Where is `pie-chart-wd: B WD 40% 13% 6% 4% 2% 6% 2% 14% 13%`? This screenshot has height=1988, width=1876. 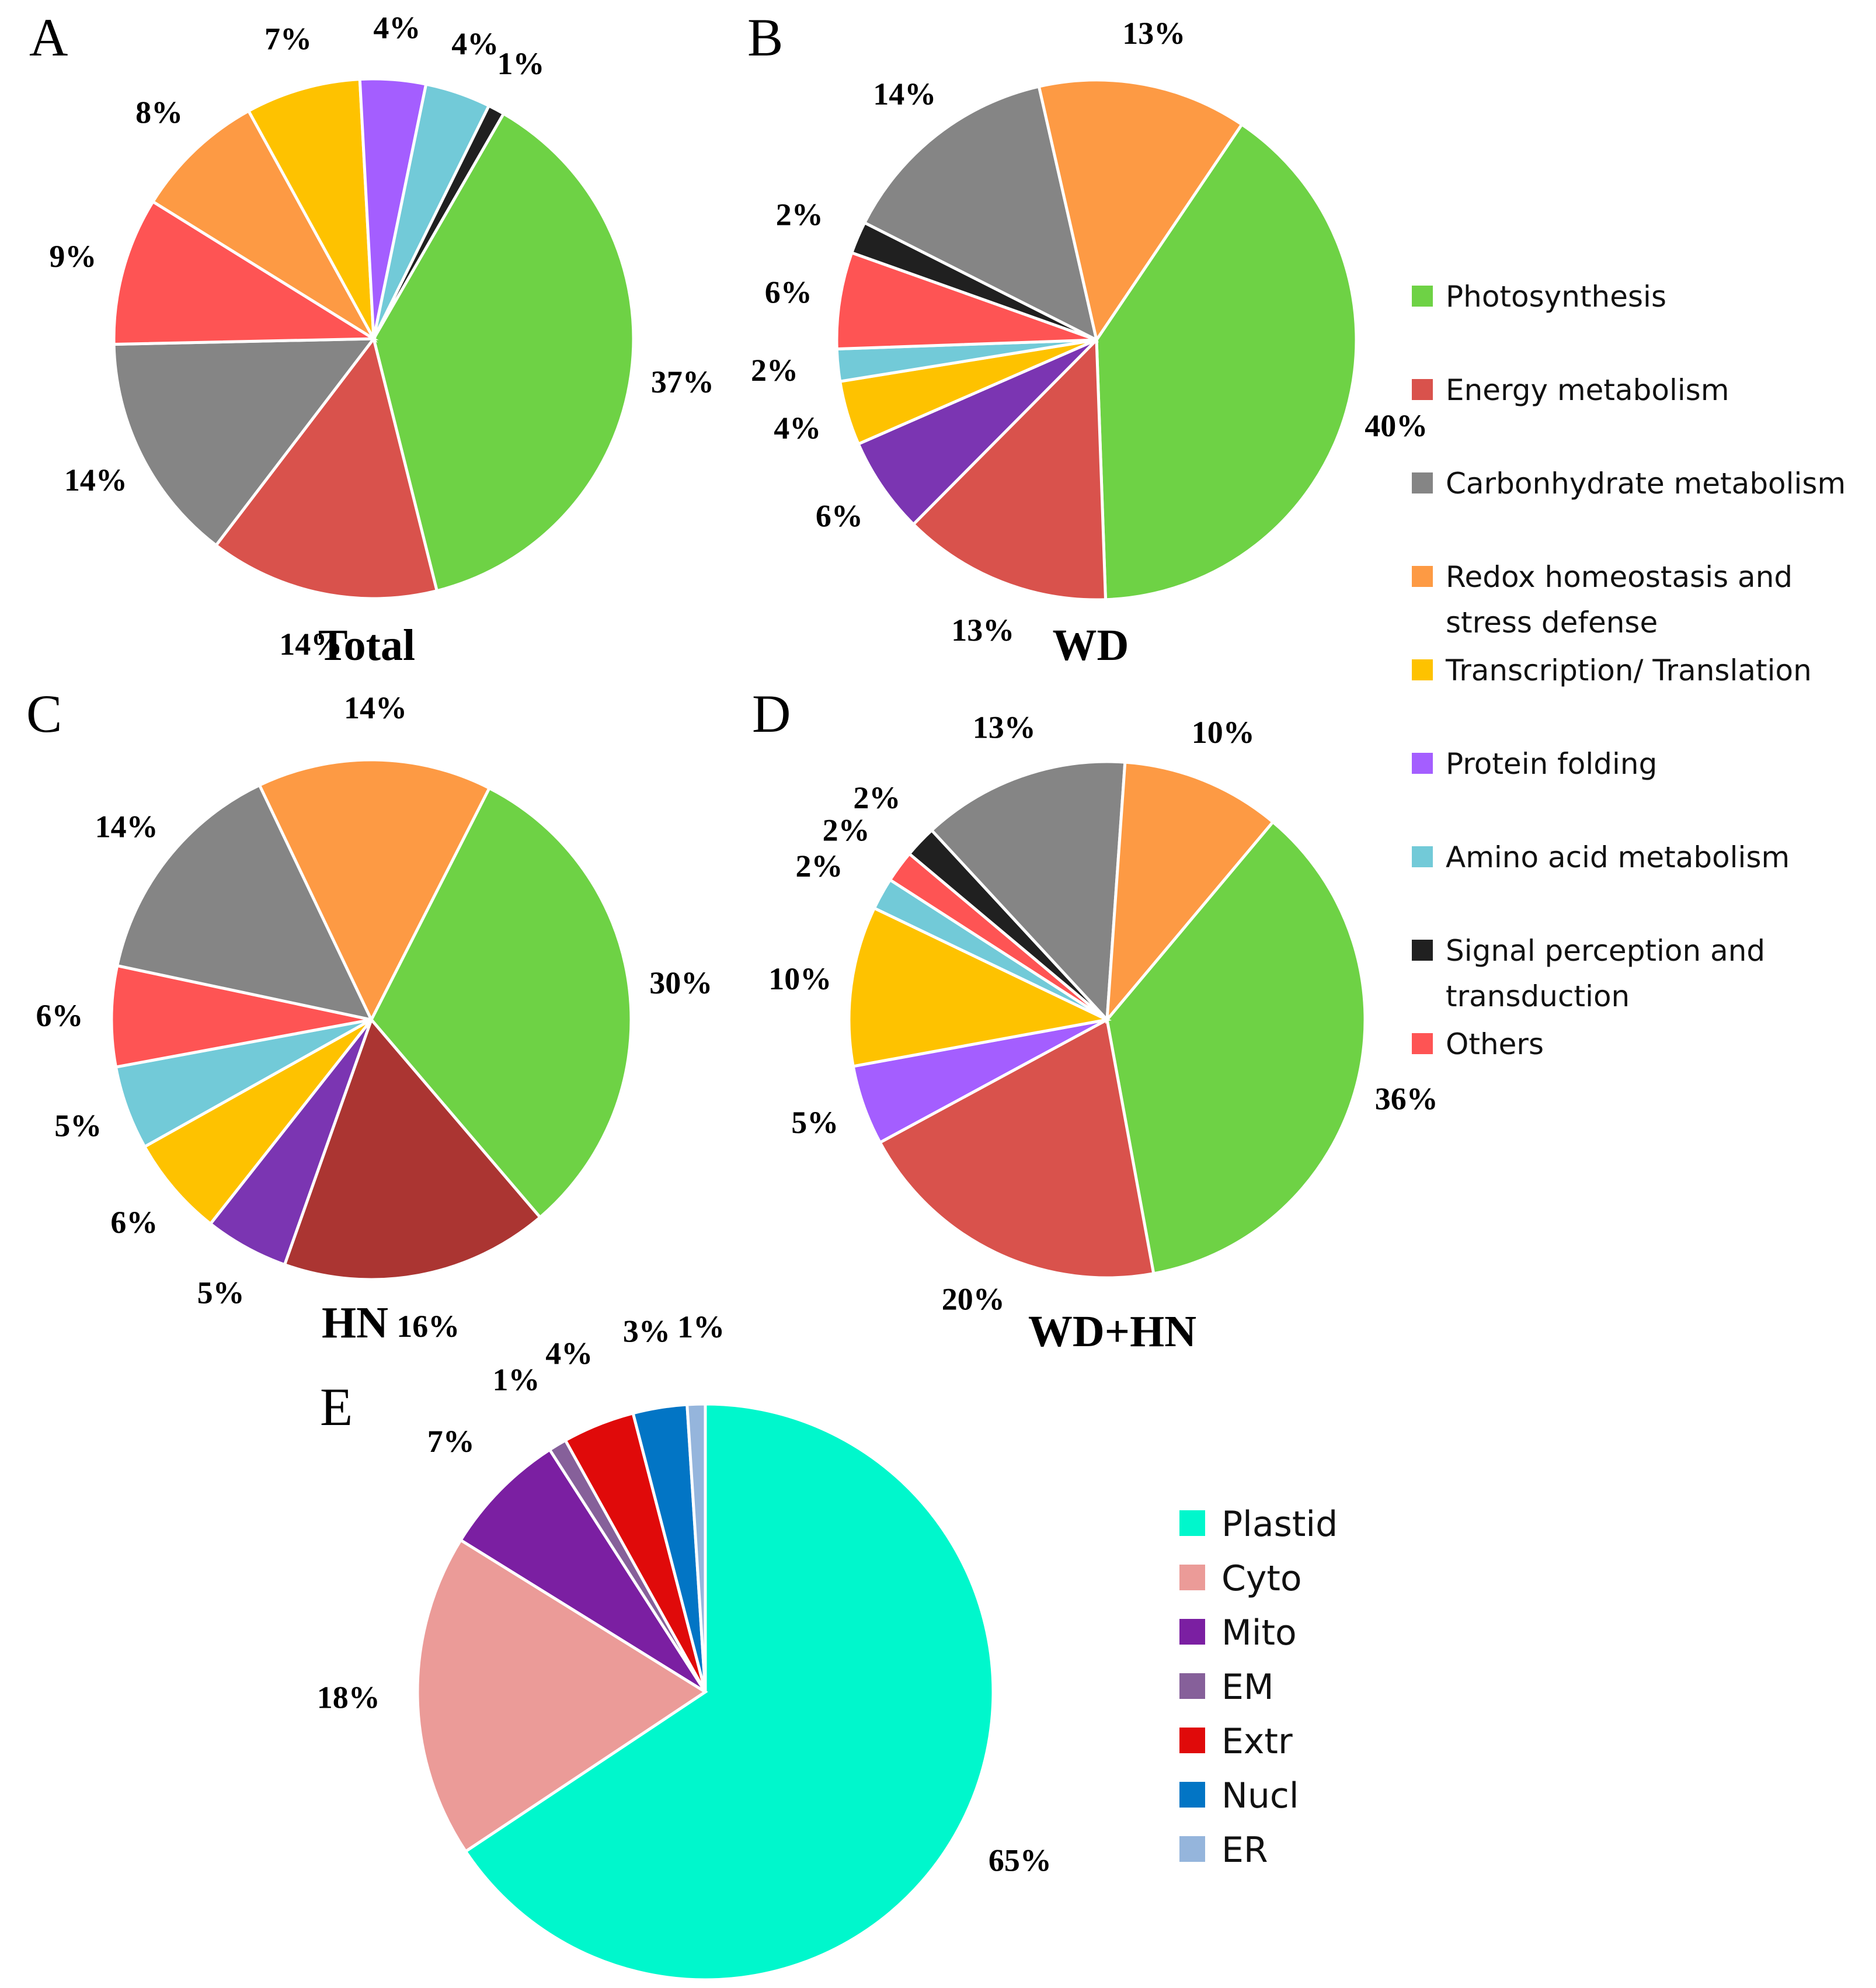
pie-chart-wd: B WD 40% 13% 6% 4% 2% 6% 2% 14% 13% is located at coordinates (1087, 339).